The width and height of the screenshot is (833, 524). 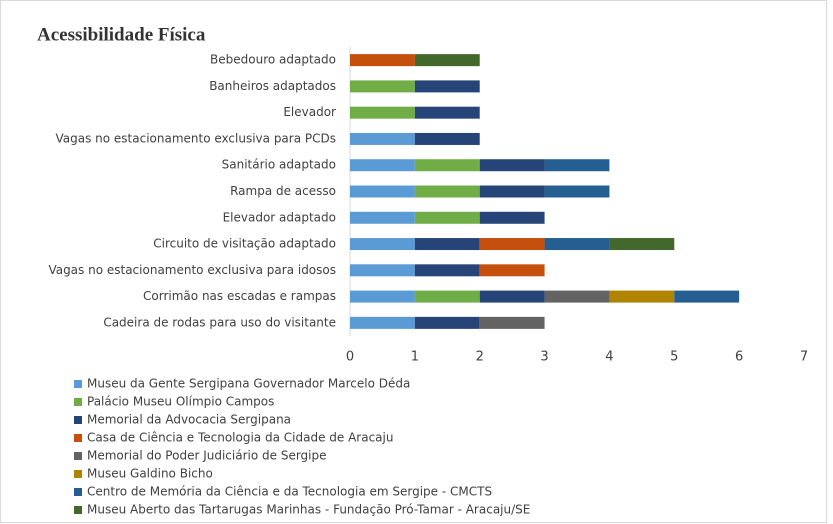 What do you see at coordinates (283, 191) in the screenshot?
I see `y-tick-label: Rampa de acesso` at bounding box center [283, 191].